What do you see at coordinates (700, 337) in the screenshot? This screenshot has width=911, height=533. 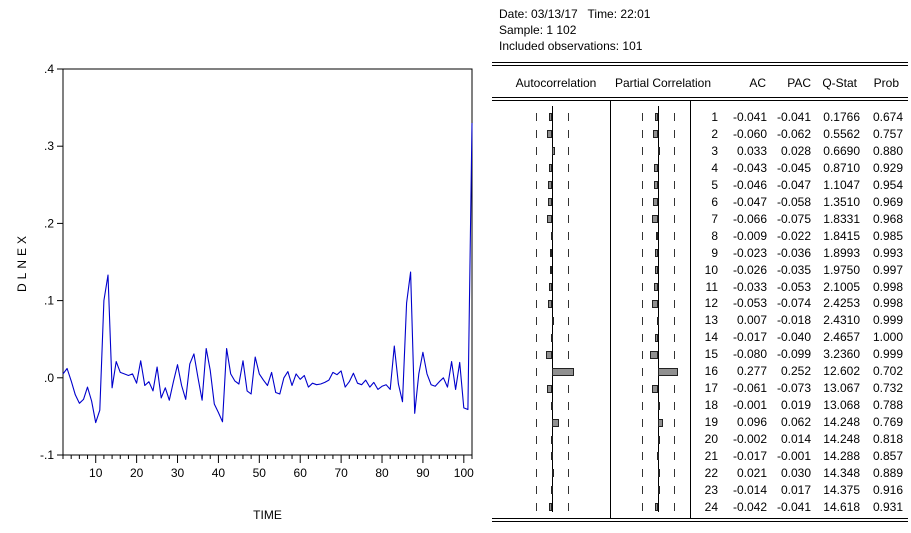 I see `correlogram-row: 14 -0.017 -0.040 2.4657 1.000` at bounding box center [700, 337].